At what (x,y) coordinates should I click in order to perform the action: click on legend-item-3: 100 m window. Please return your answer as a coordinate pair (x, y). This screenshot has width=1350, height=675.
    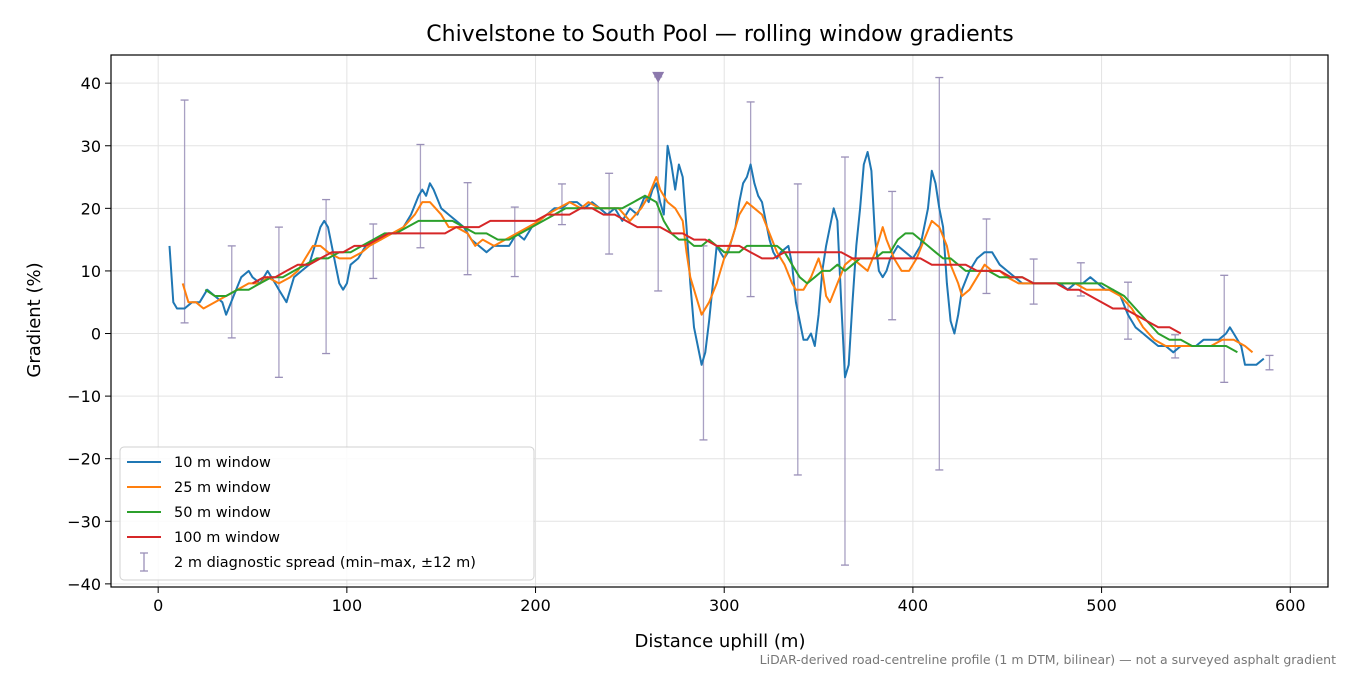
    Looking at the image, I should click on (203, 538).